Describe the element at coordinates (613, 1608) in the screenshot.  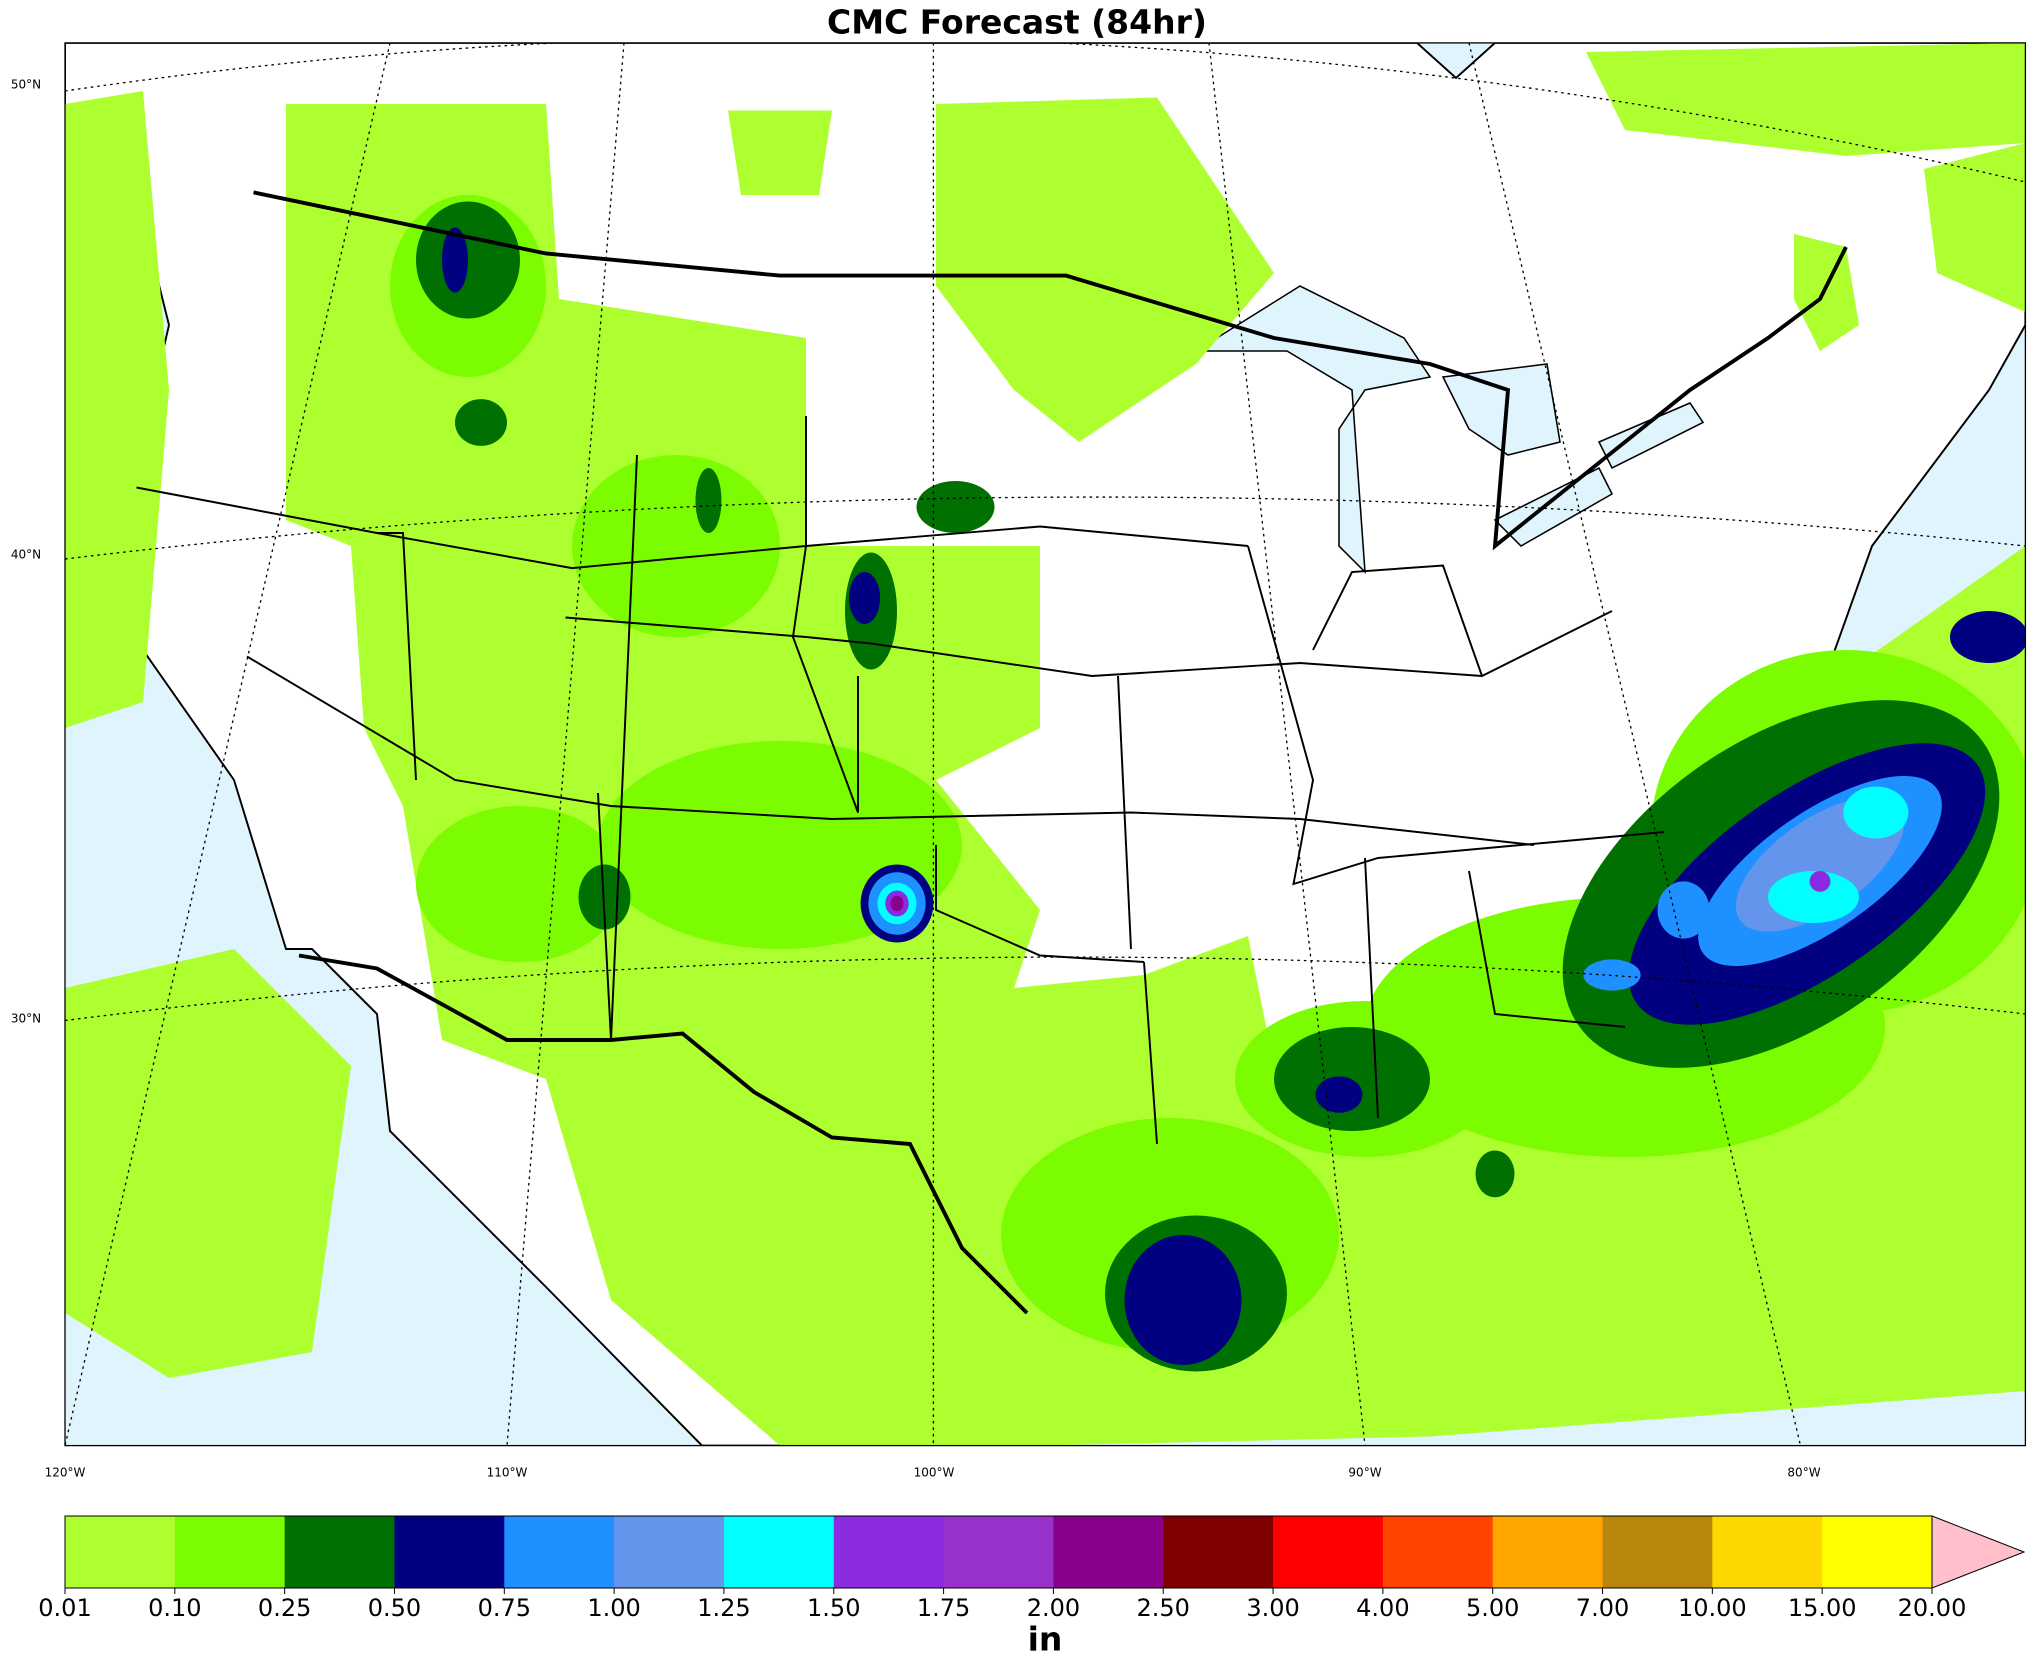
I see `colorbar-tick-label: 1.00` at that location.